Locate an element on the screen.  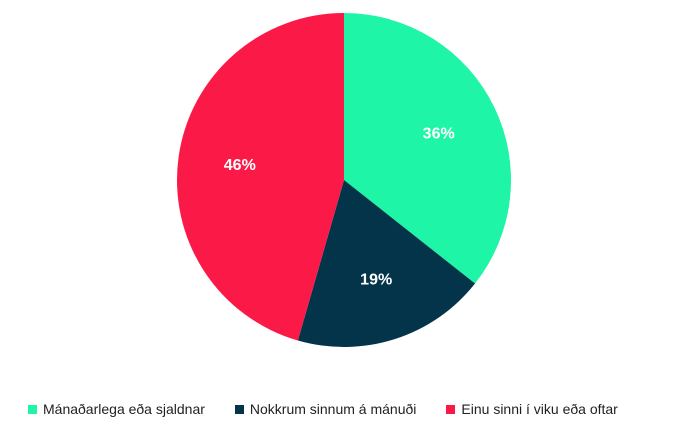
legend-item-weekly: Einu sinni í viku eða oftar is located at coordinates (532, 409).